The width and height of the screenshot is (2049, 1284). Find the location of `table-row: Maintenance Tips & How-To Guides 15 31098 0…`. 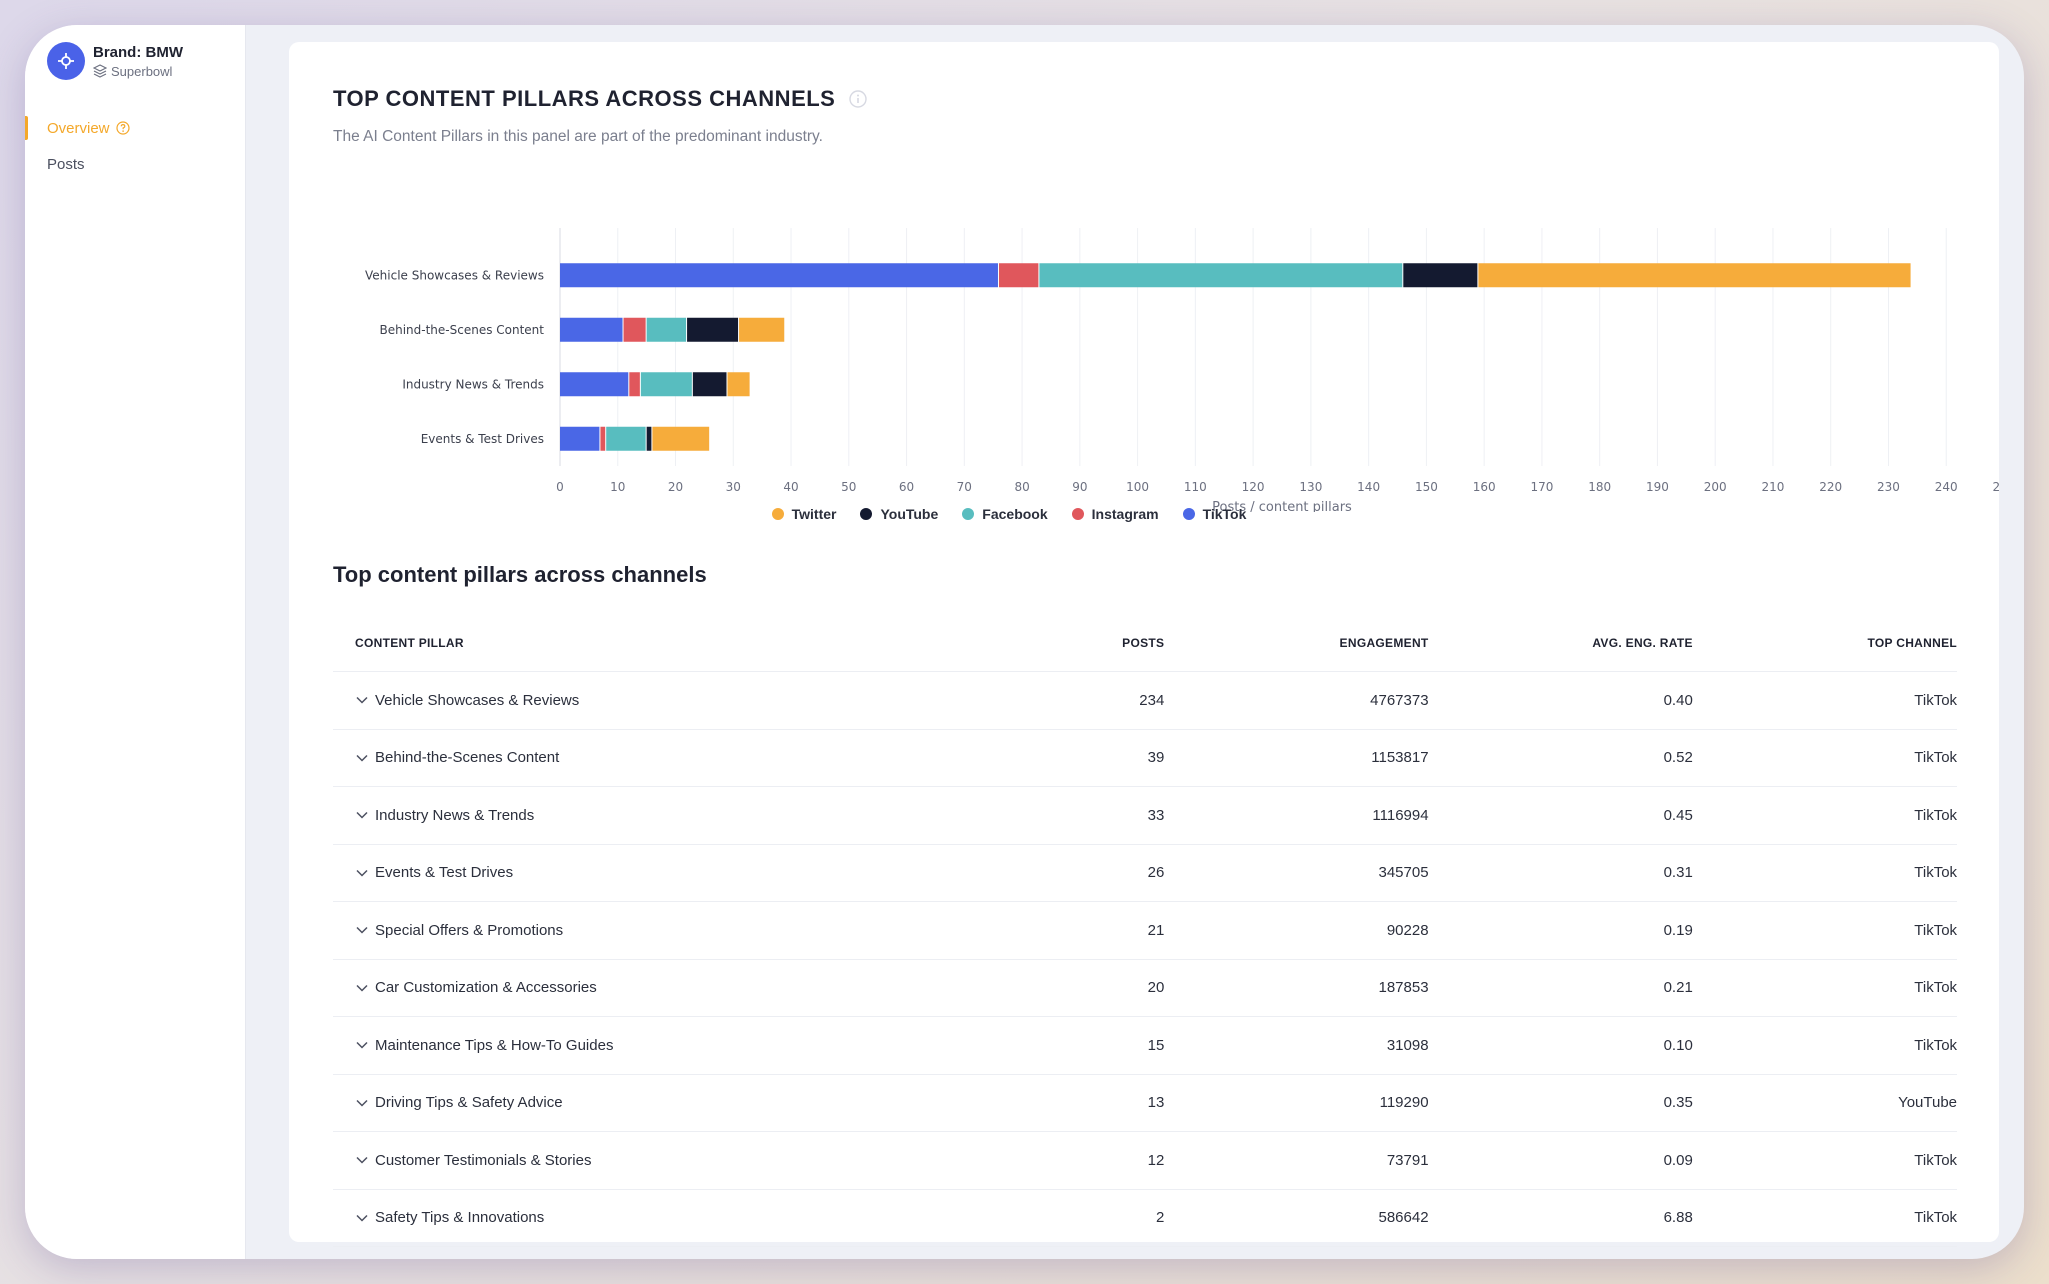

table-row: Maintenance Tips & How-To Guides 15 31098 0… is located at coordinates (1145, 1046).